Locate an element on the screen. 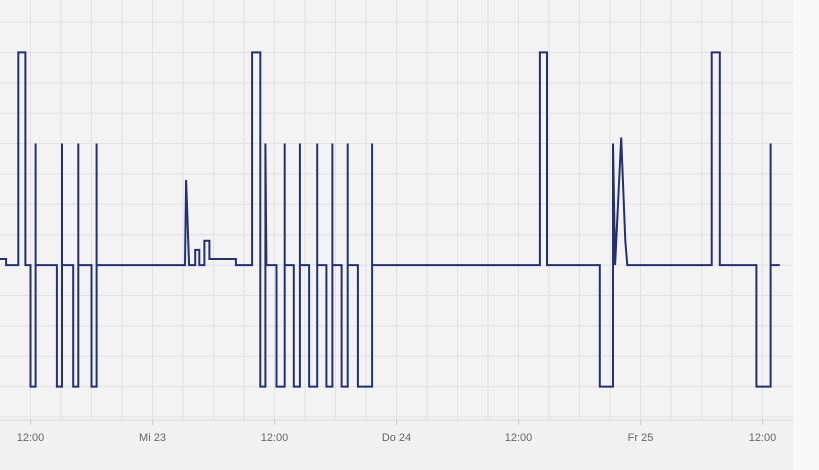  side-panel is located at coordinates (806, 235).